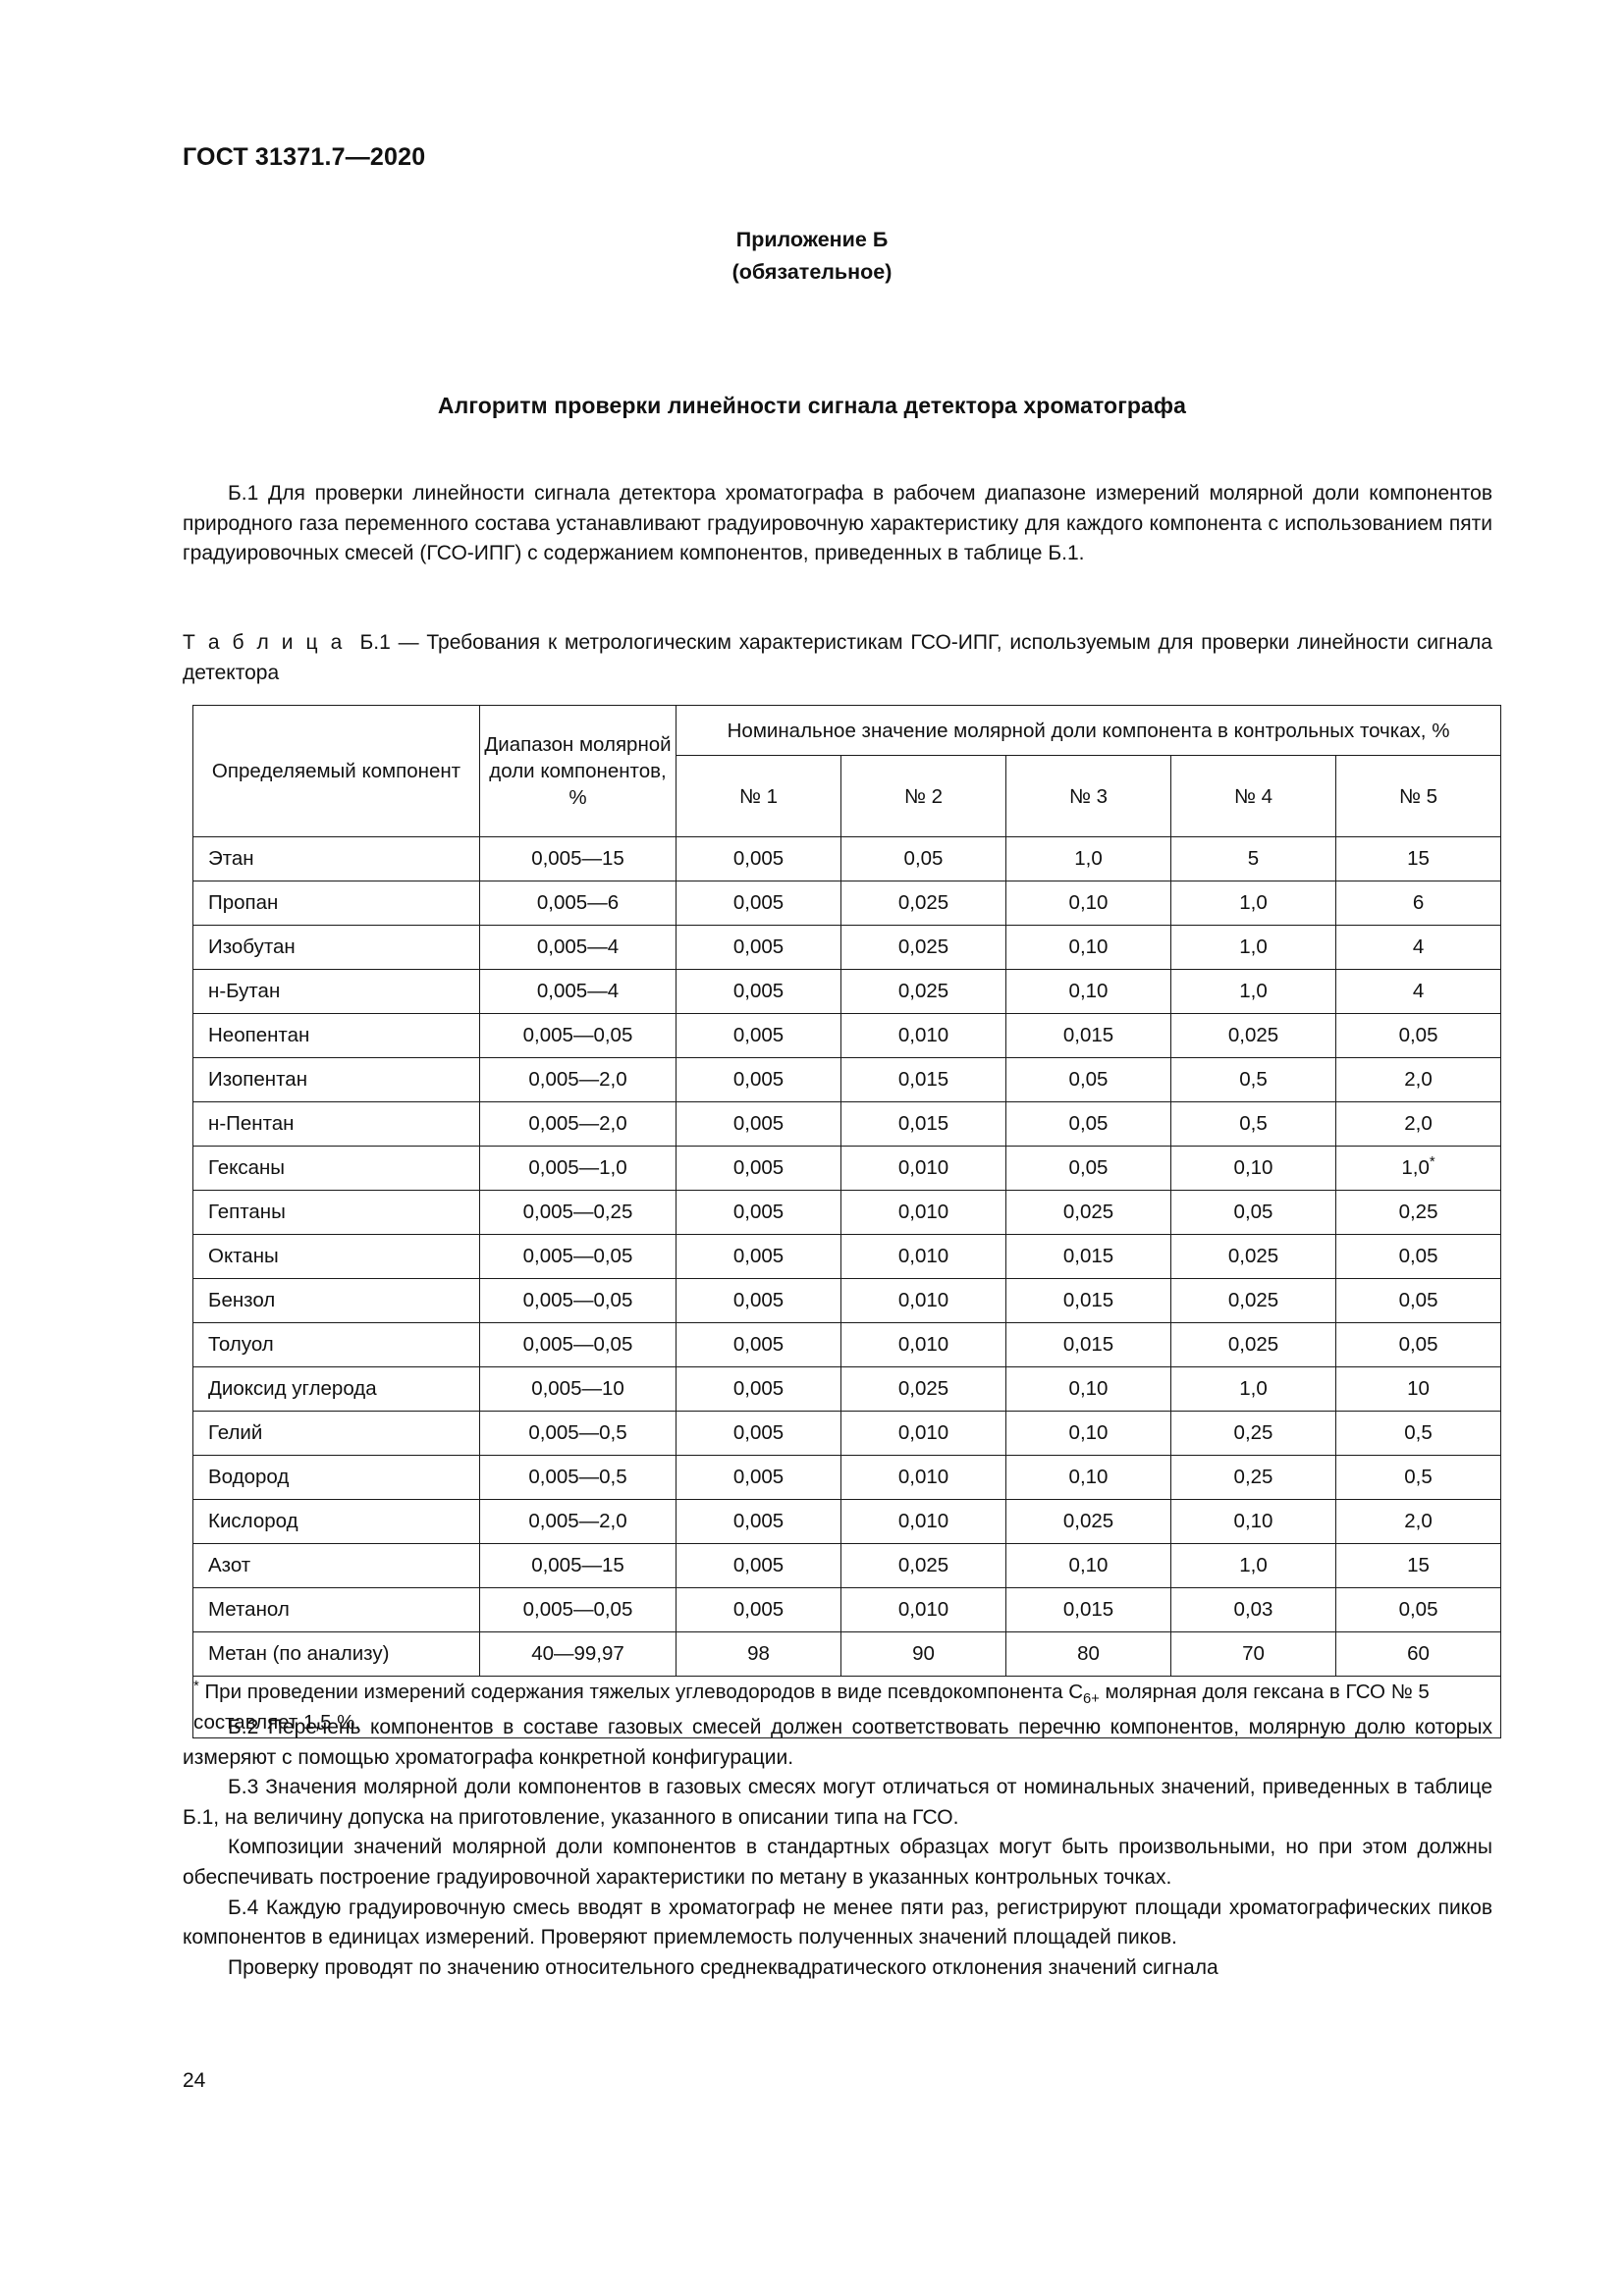 The width and height of the screenshot is (1624, 2296). Describe the element at coordinates (1253, 1212) in the screenshot. I see `cell-point-4: 0,05` at that location.